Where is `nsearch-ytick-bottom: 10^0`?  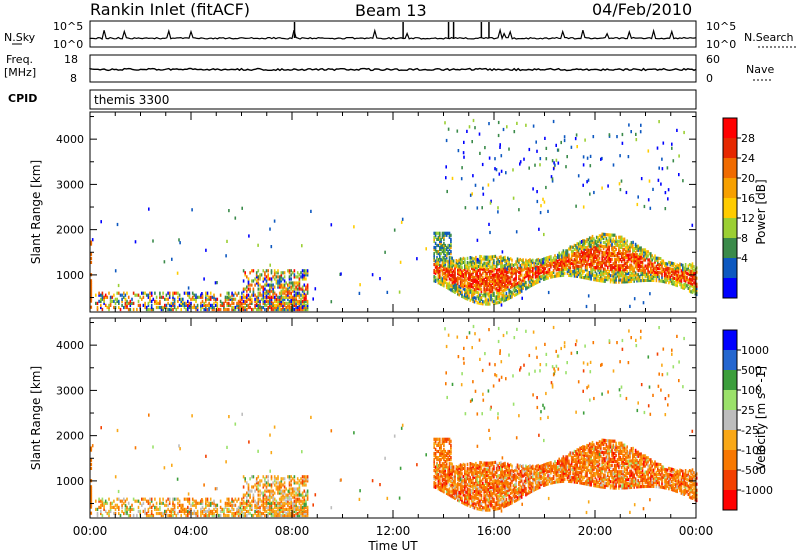
nsearch-ytick-bottom: 10^0 is located at coordinates (721, 44).